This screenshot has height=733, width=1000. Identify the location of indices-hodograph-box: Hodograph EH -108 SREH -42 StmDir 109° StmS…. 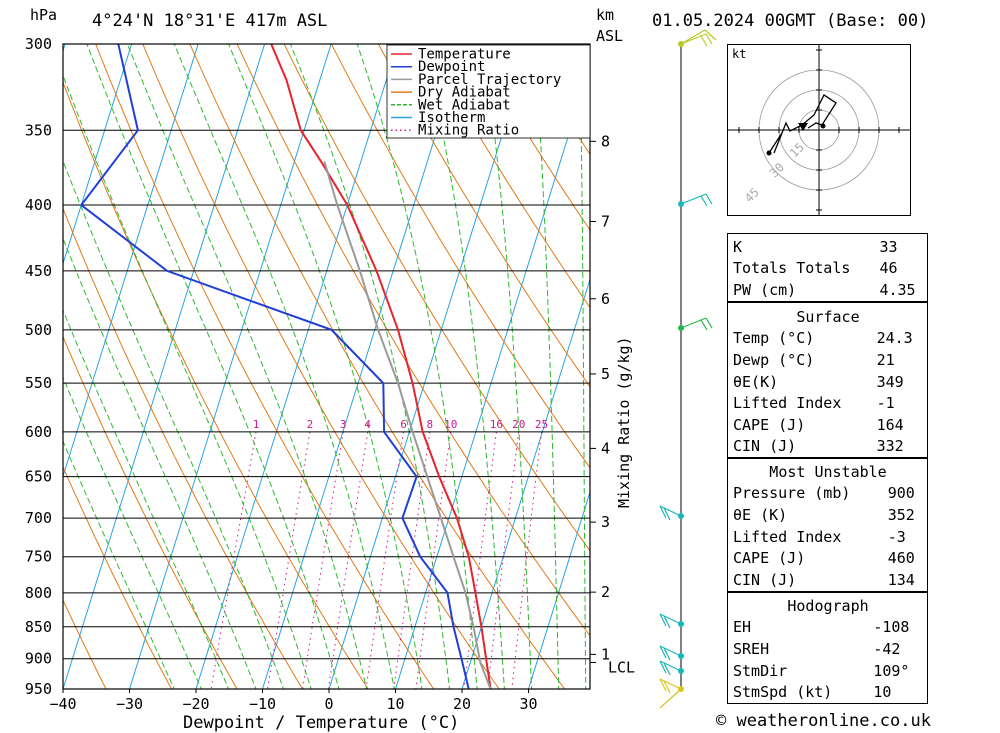
(827, 648).